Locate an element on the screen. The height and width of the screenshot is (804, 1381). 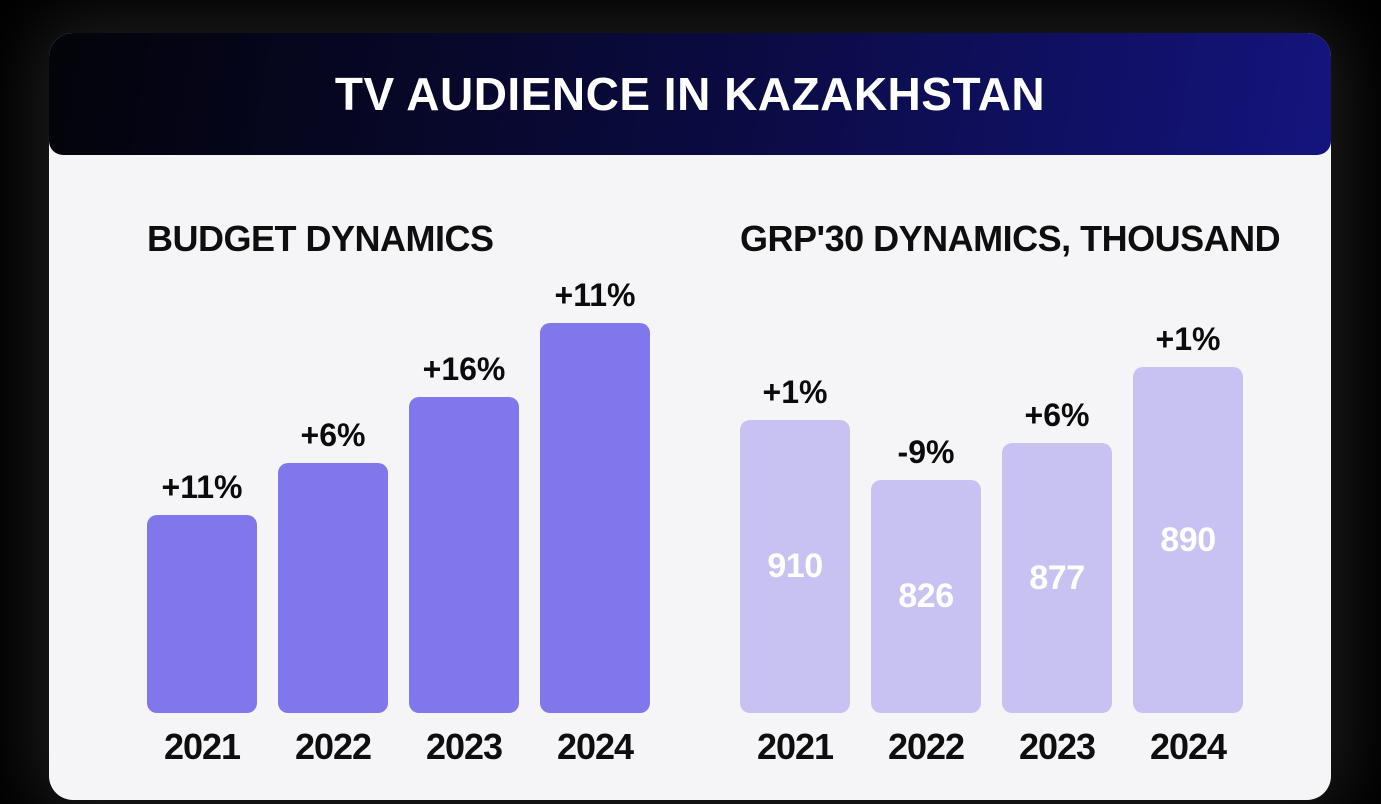
bar-column: -9% 826 is located at coordinates (926, 573).